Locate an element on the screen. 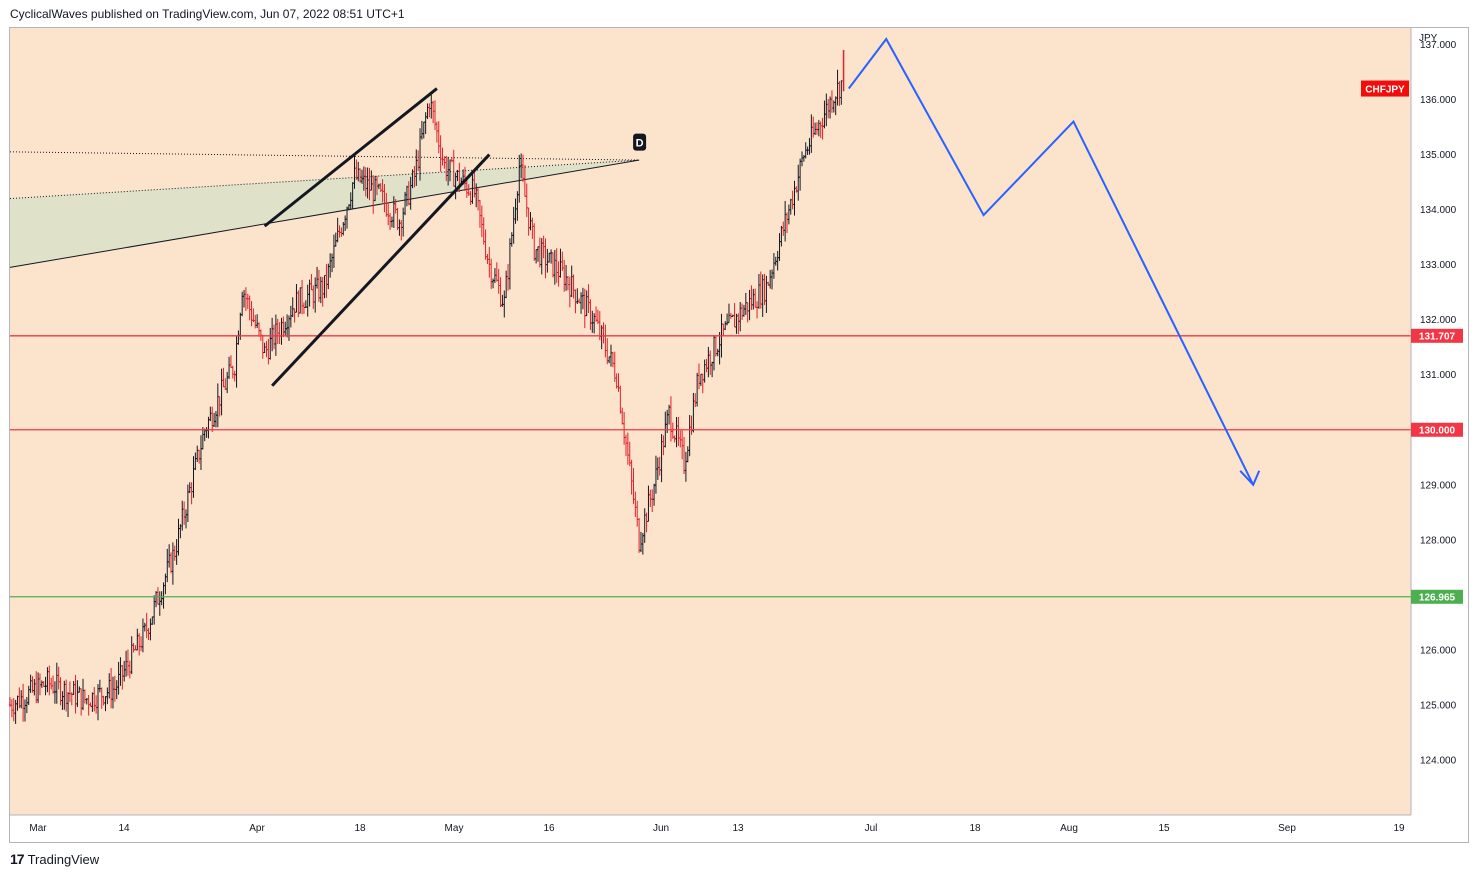 This screenshot has height=877, width=1478. time-tick-label: Apr is located at coordinates (257, 828).